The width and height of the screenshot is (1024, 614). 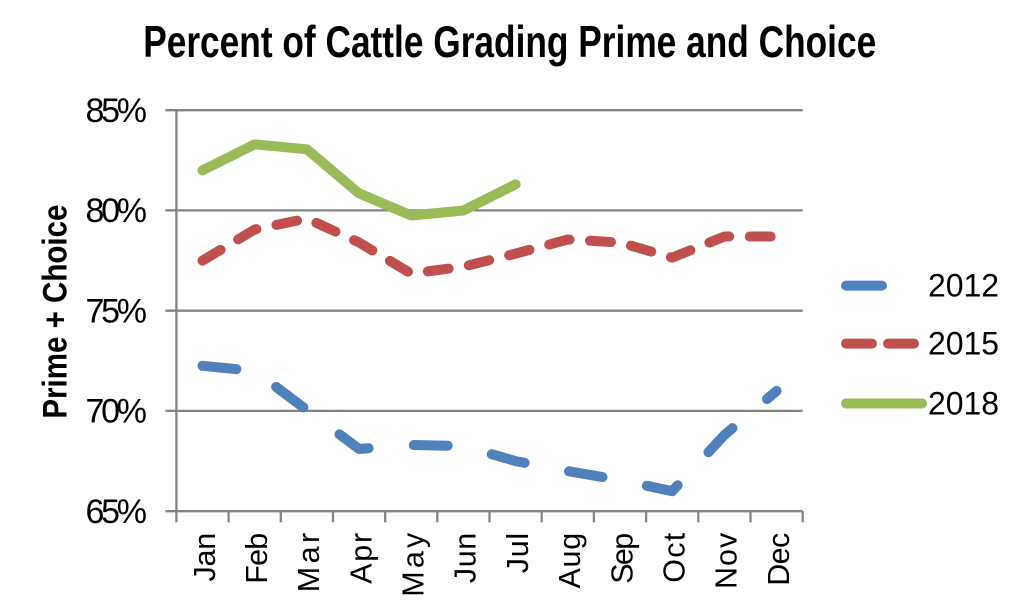 What do you see at coordinates (414, 564) in the screenshot?
I see `svg-text: May` at bounding box center [414, 564].